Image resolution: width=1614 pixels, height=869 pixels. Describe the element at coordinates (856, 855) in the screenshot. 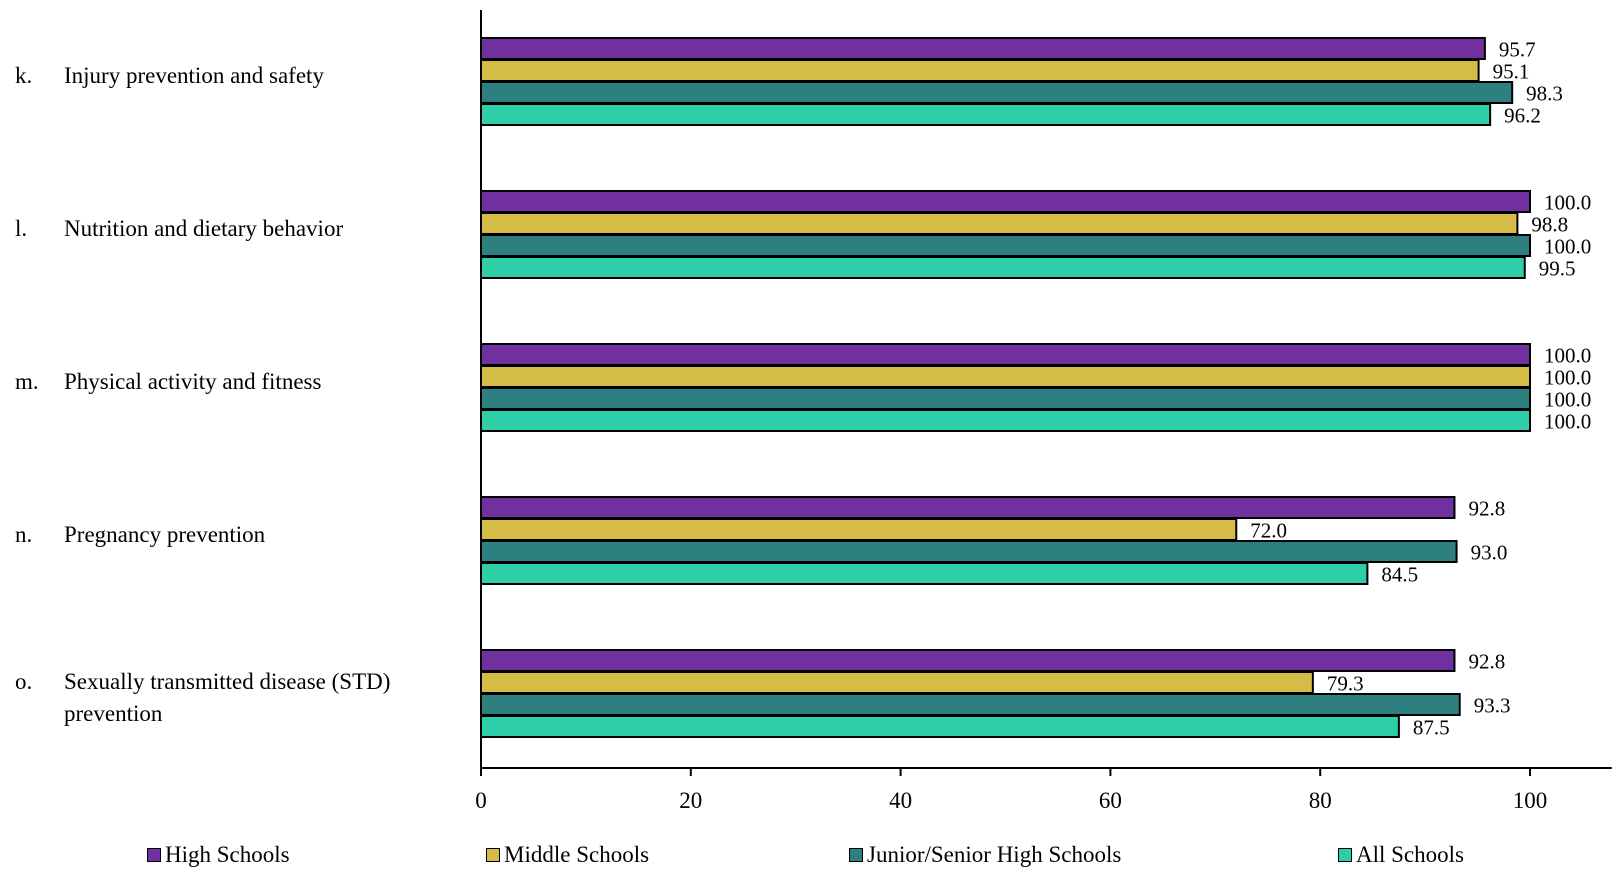

I see `legend-swatch-junior-senior-high-schools` at that location.